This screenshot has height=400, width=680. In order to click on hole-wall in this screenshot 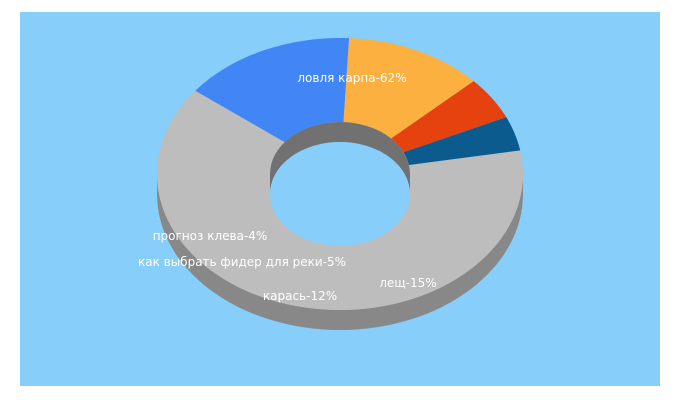, I will do `click(340, 158)`.